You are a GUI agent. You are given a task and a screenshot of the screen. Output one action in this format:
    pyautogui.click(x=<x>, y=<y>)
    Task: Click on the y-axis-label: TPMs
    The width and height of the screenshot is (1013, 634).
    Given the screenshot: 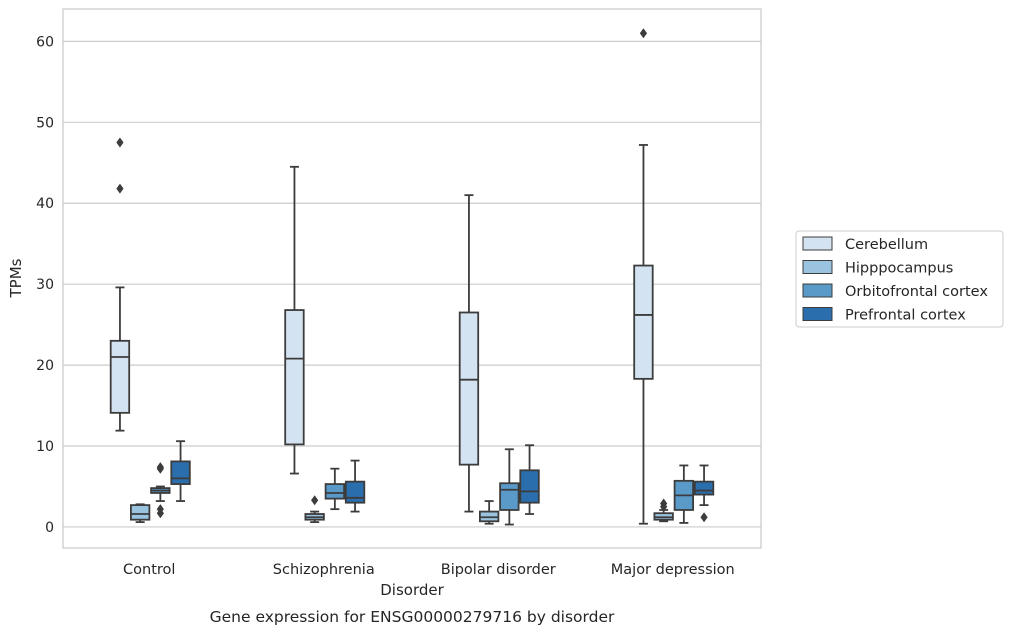 What is the action you would take?
    pyautogui.click(x=16, y=278)
    